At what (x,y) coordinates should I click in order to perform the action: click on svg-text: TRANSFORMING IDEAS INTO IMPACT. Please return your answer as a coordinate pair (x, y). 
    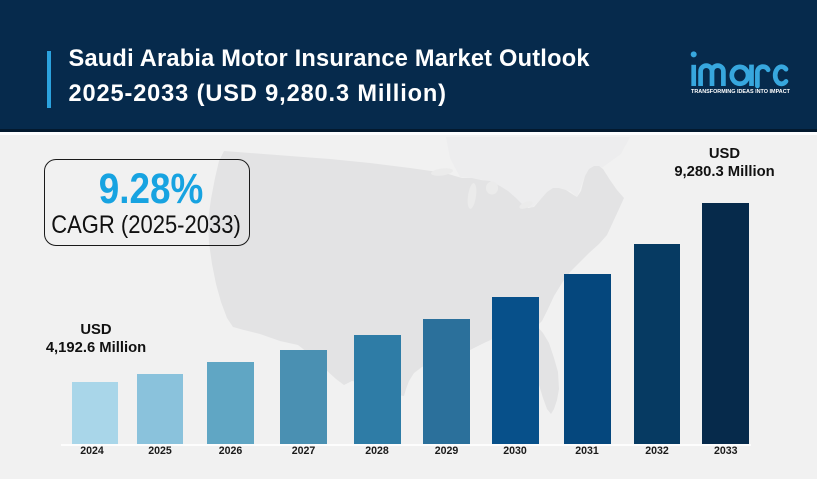
    Looking at the image, I should click on (740, 92).